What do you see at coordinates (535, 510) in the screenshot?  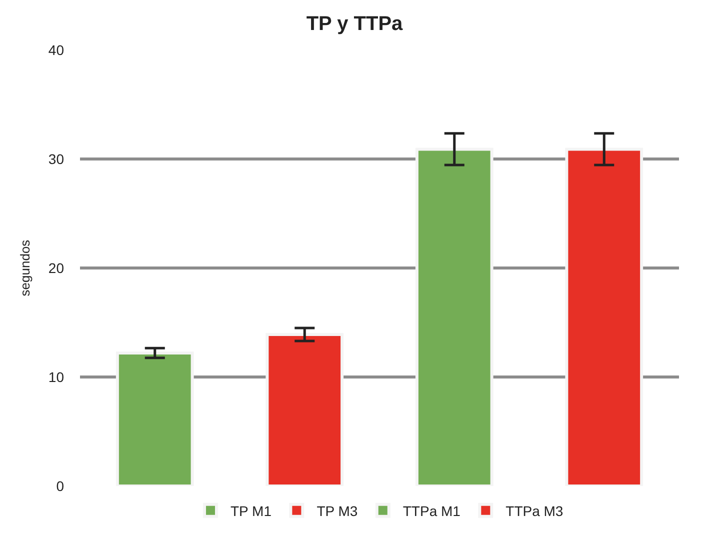 I see `legend-label: TTPa M3` at bounding box center [535, 510].